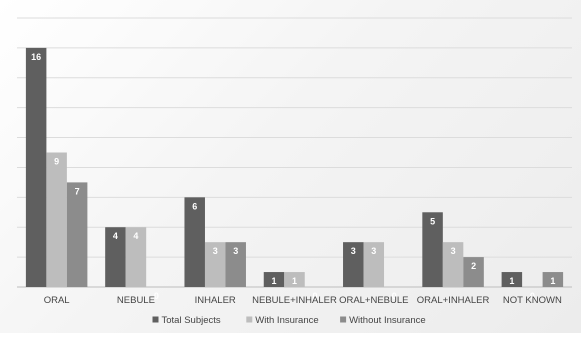 Image resolution: width=581 pixels, height=338 pixels. What do you see at coordinates (215, 300) in the screenshot?
I see `category-label: INHALER` at bounding box center [215, 300].